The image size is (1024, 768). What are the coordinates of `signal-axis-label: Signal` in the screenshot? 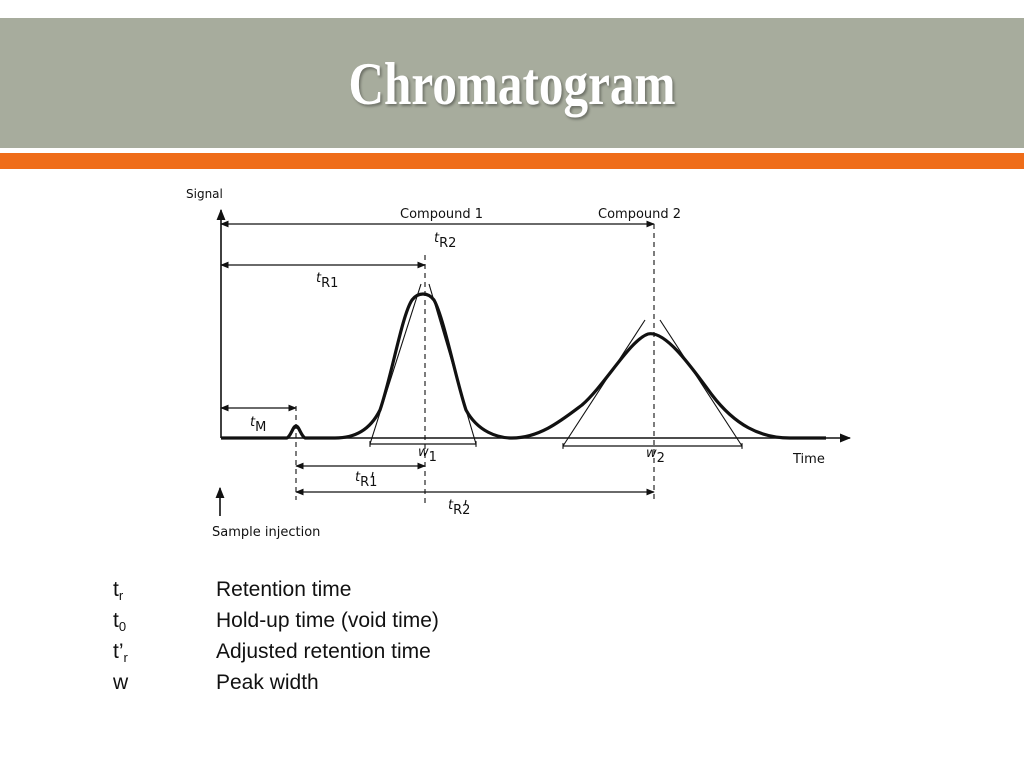 It's located at (204, 194).